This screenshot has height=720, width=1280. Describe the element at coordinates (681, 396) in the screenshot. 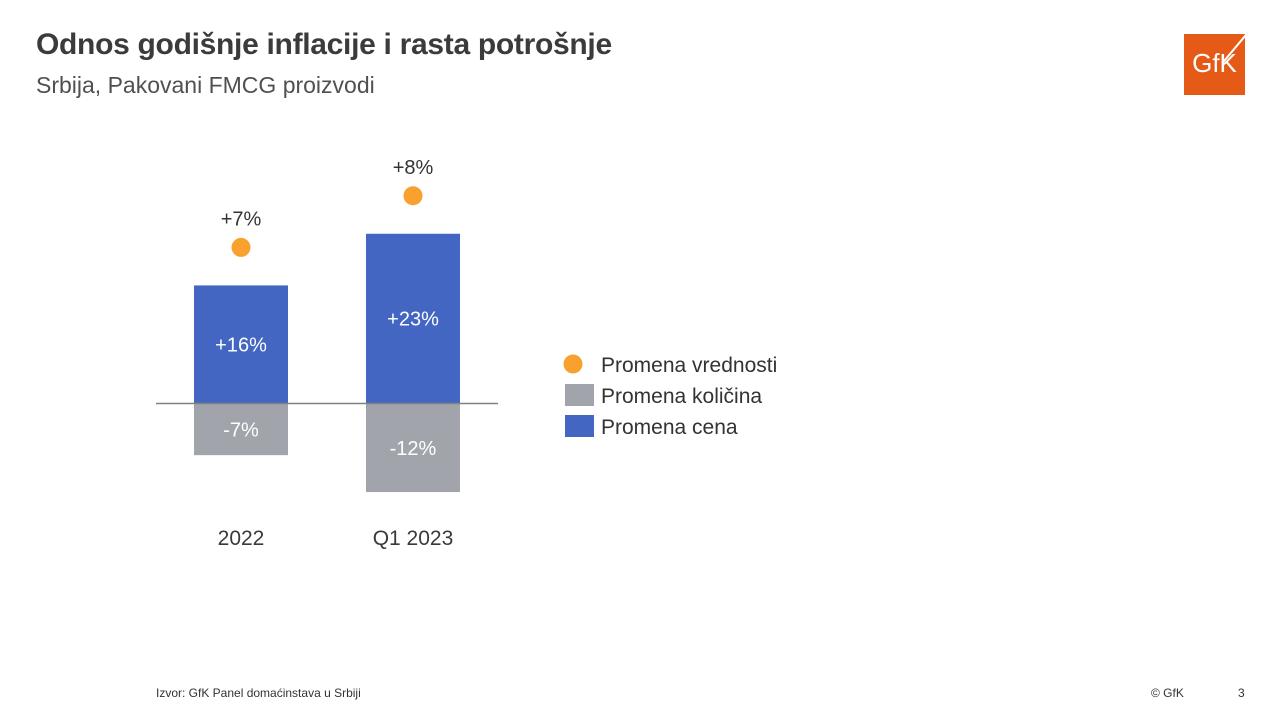

I see `legend-label-1: Promena količina` at that location.